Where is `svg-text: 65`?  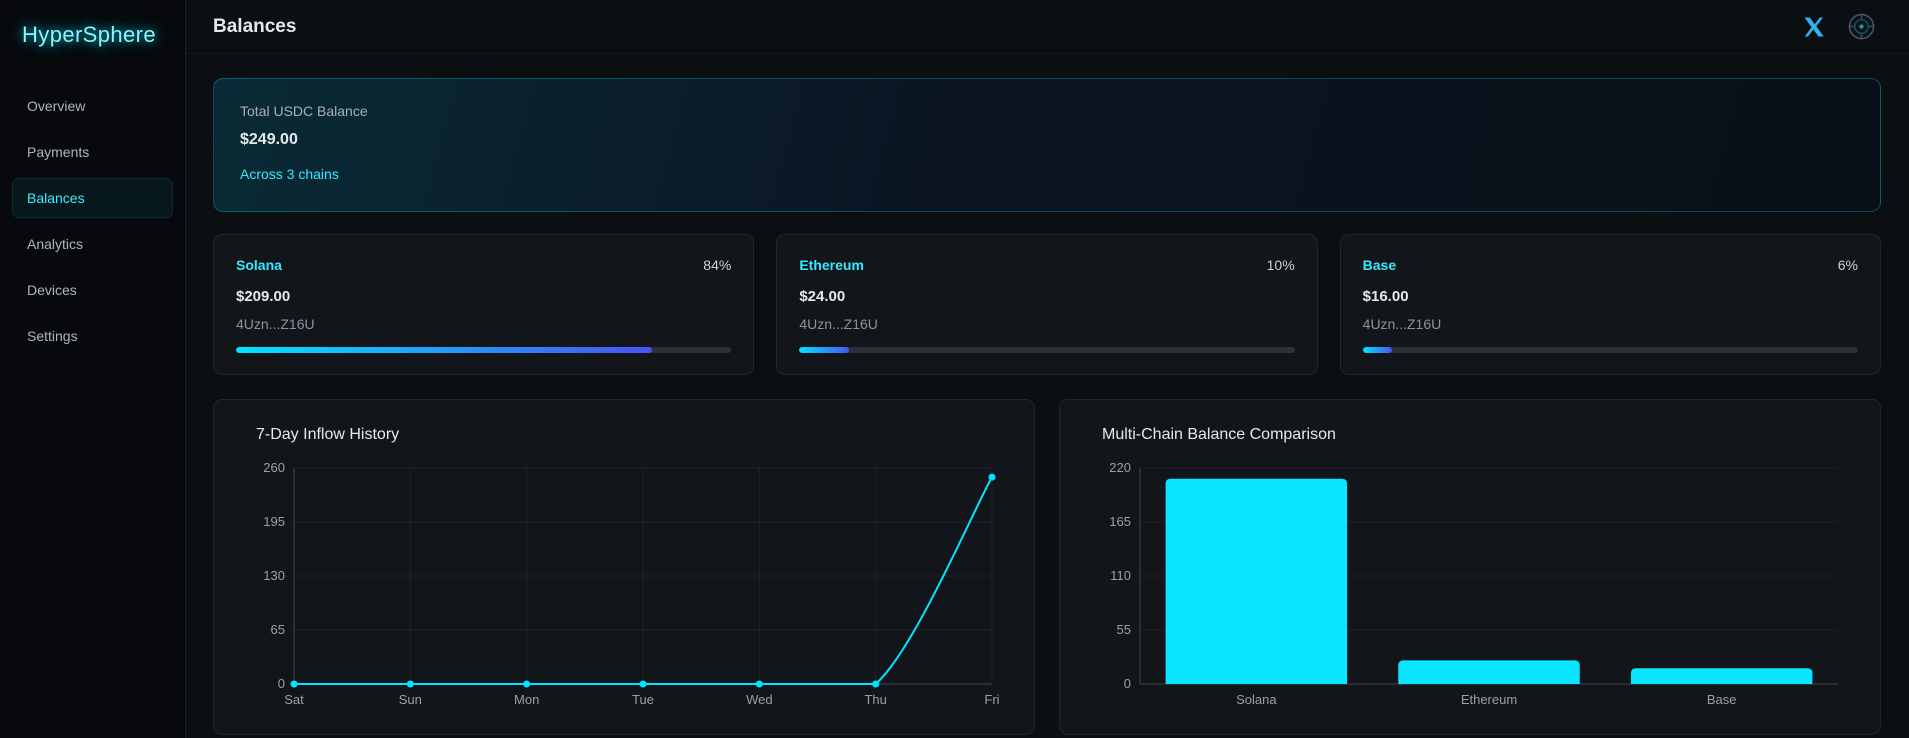 svg-text: 65 is located at coordinates (278, 629).